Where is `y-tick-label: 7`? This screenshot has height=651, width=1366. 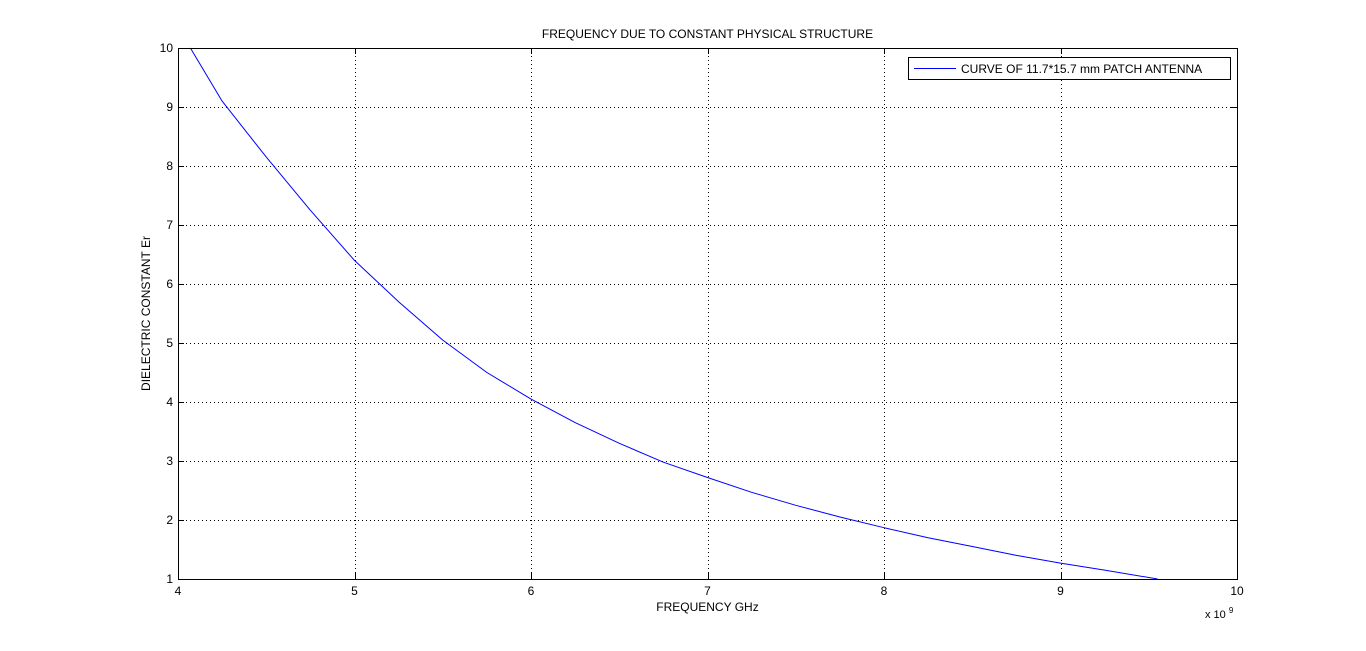
y-tick-label: 7 is located at coordinates (169, 225).